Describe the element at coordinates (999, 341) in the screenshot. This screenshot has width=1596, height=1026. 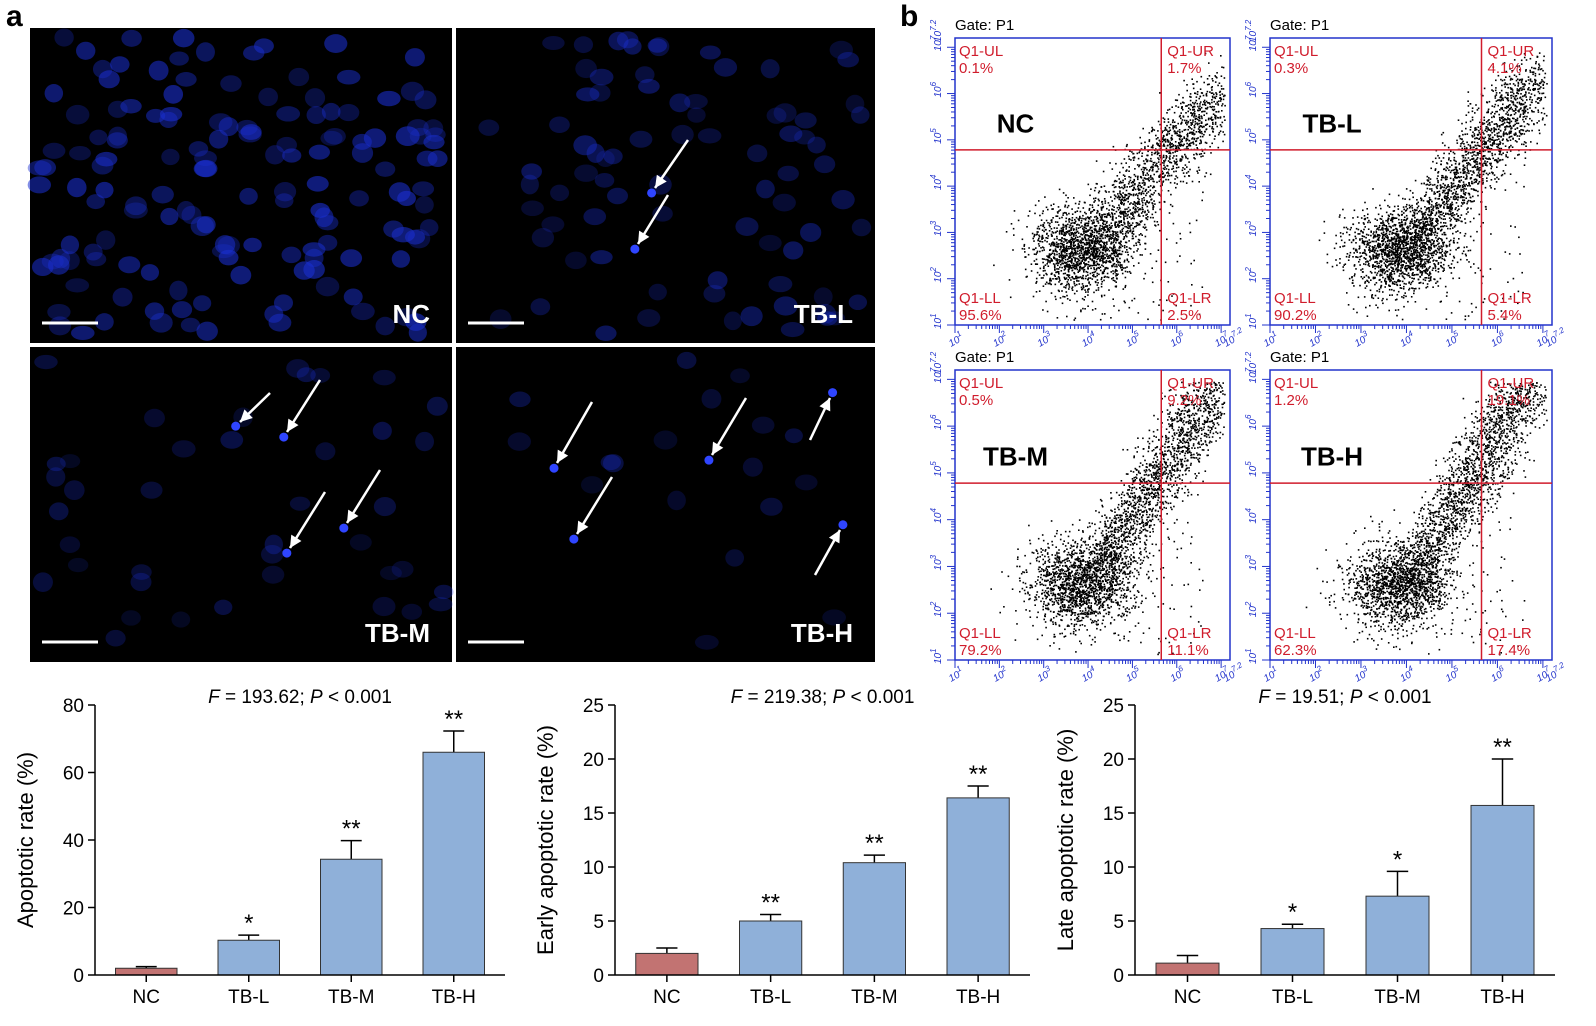
I see `tick-base: 10` at that location.